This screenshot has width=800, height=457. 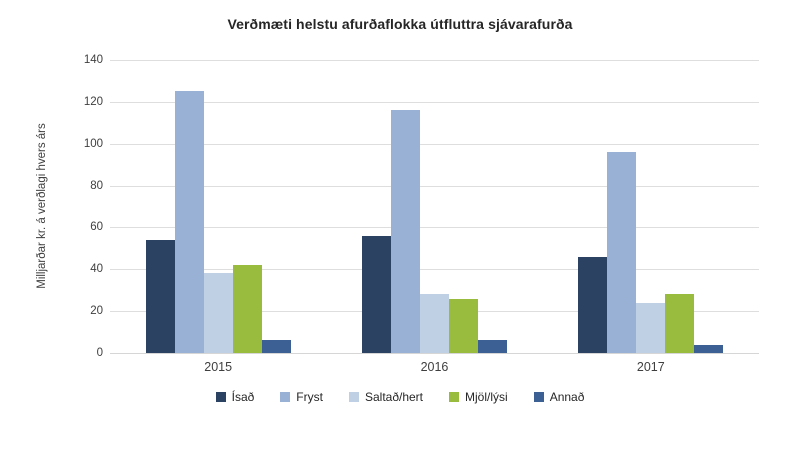 I want to click on legend-item: Fryst, so click(x=301, y=397).